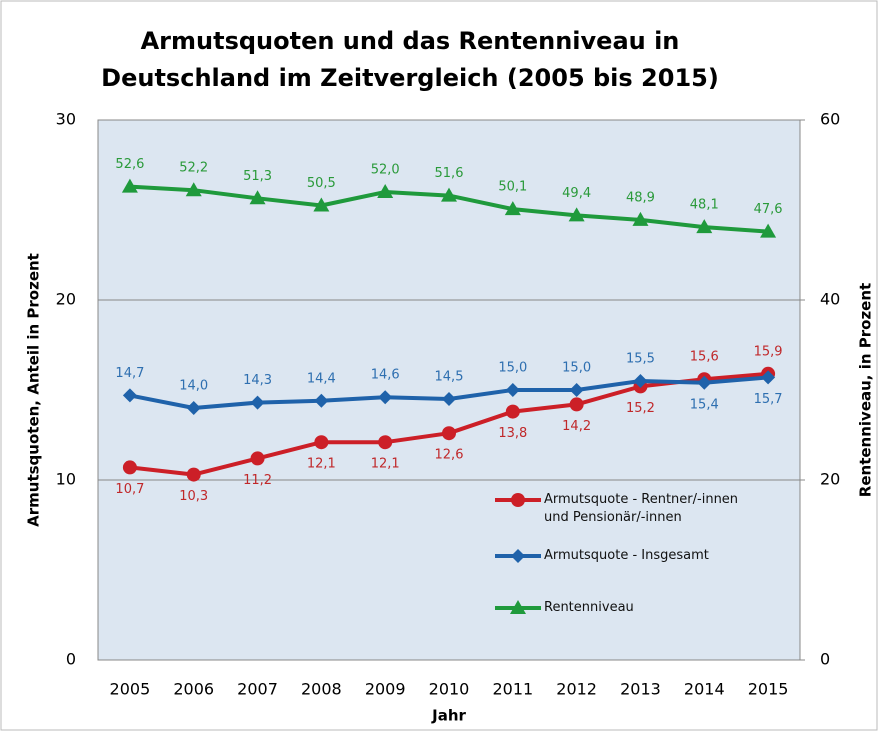  Describe the element at coordinates (410, 41) in the screenshot. I see `chart-title: Armutsquoten und das Rentenniveau in` at that location.